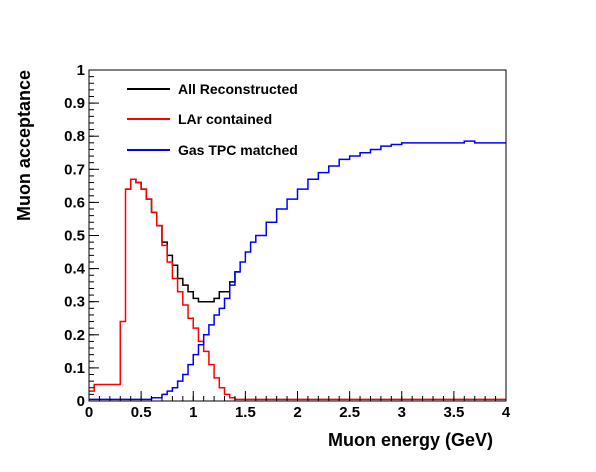 Image resolution: width=596 pixels, height=472 pixels. Describe the element at coordinates (193, 412) in the screenshot. I see `x-tick-label: 1` at that location.